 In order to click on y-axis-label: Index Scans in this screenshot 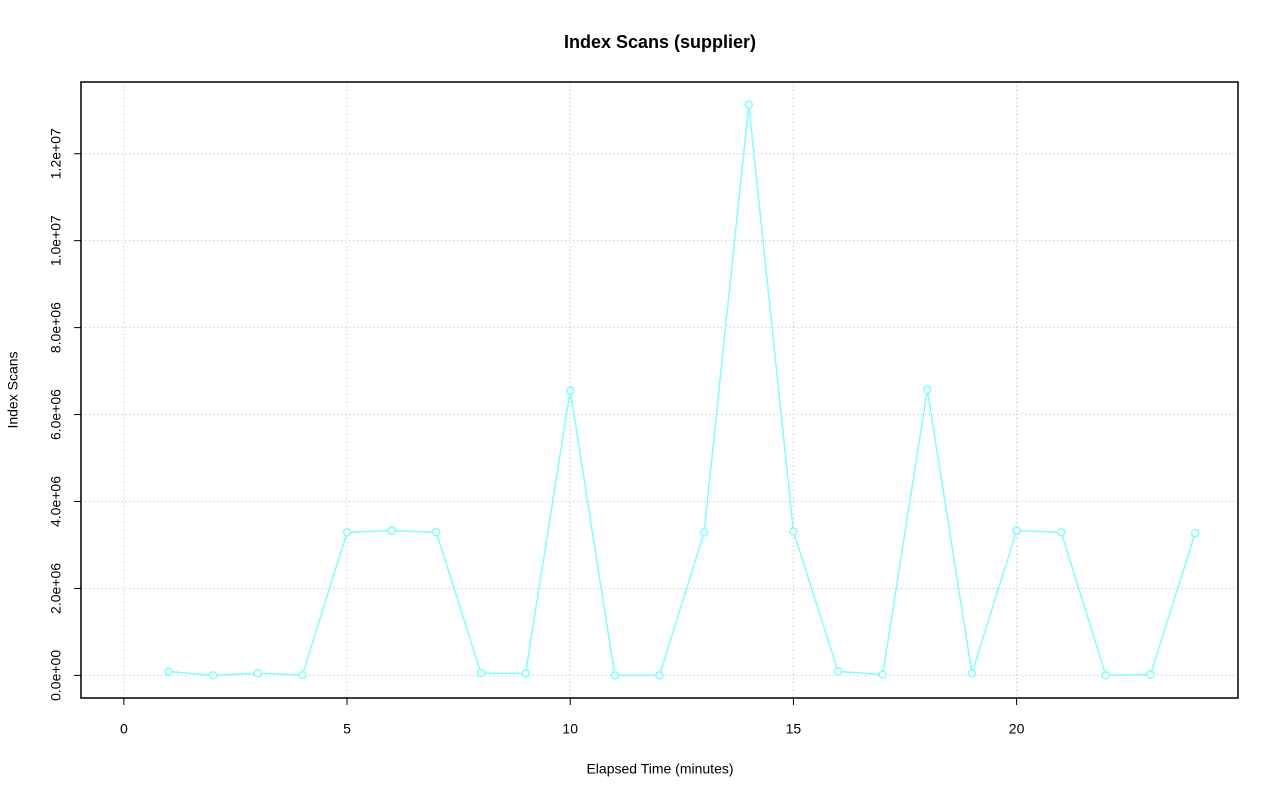, I will do `click(13, 389)`.